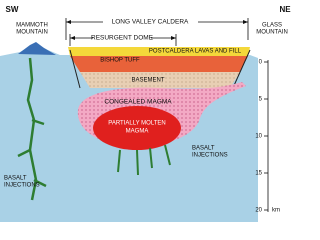  Describe the element at coordinates (203, 149) in the screenshot. I see `basalt-right-label: BASALT` at that location.